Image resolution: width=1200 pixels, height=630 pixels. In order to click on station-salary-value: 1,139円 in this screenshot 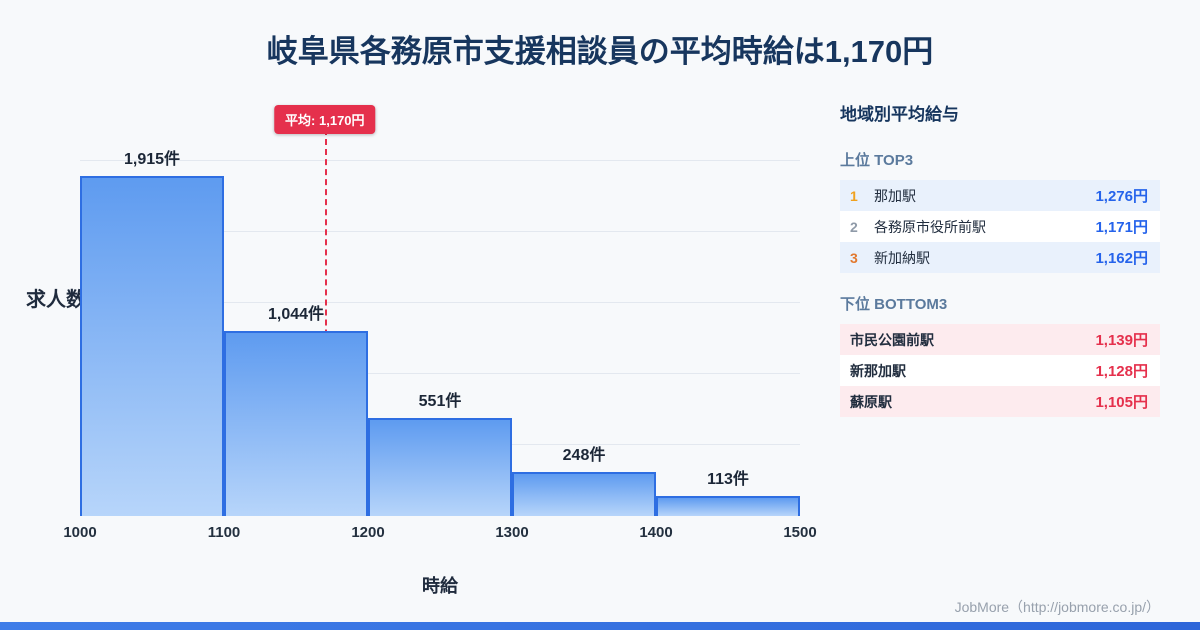, I will do `click(1121, 340)`.